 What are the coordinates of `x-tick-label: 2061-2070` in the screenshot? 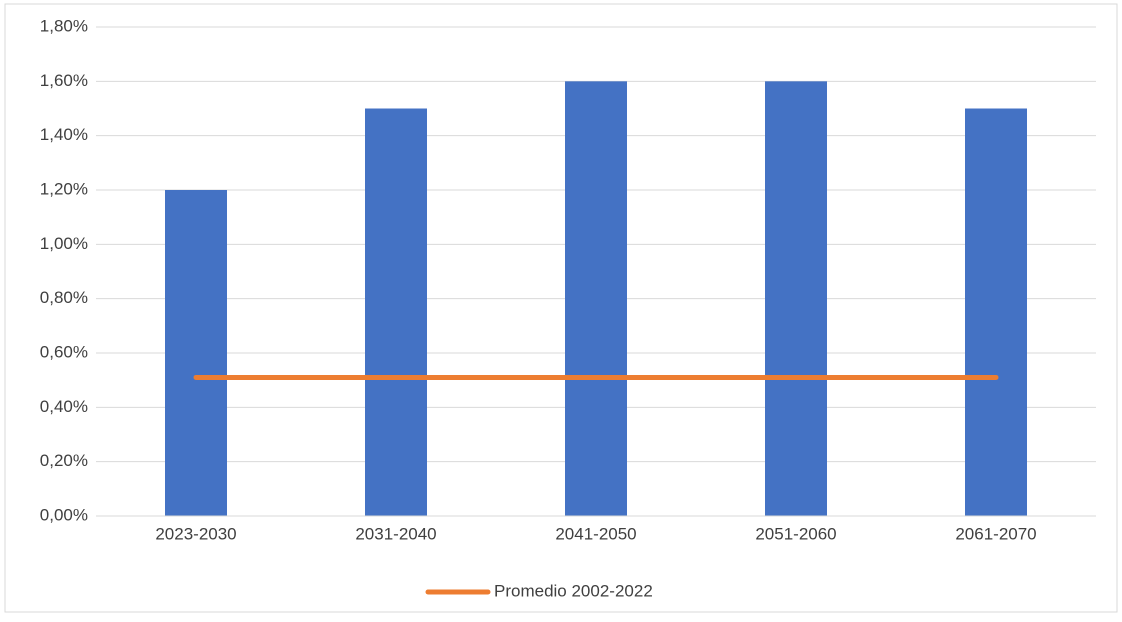 It's located at (995, 533).